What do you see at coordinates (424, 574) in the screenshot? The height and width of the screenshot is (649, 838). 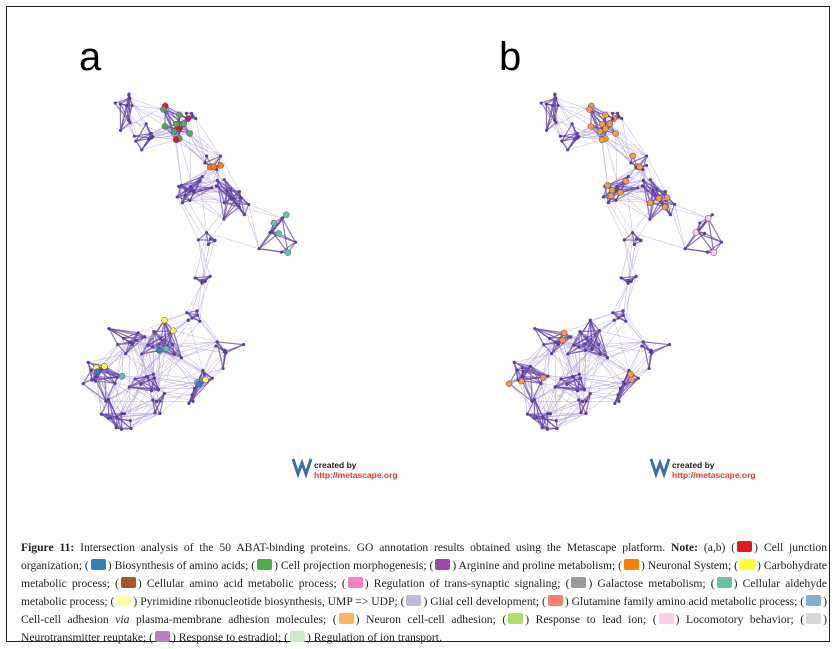 I see `legend-label: Carbohydrate metabolic process;` at bounding box center [424, 574].